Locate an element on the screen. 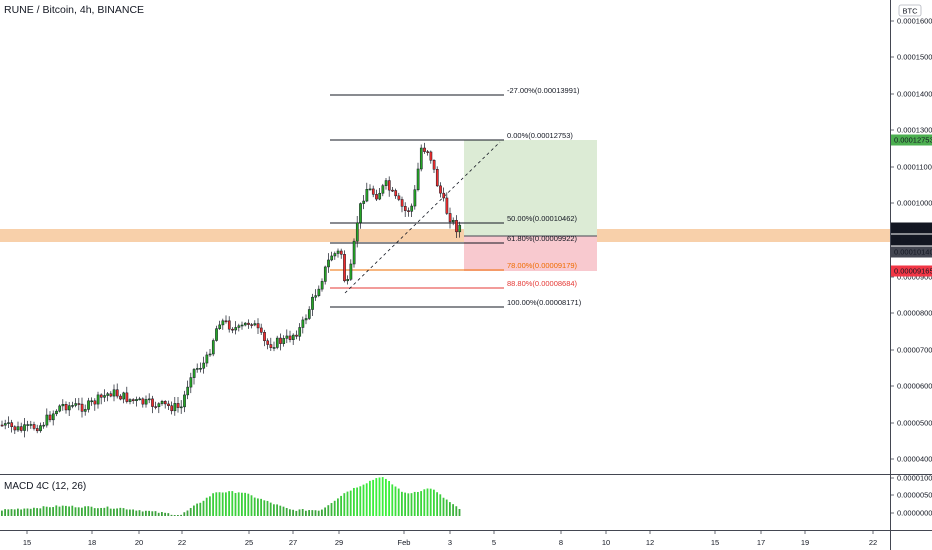 The image size is (932, 550). fib-level-label: -27.00%(0.00013991) is located at coordinates (543, 90).